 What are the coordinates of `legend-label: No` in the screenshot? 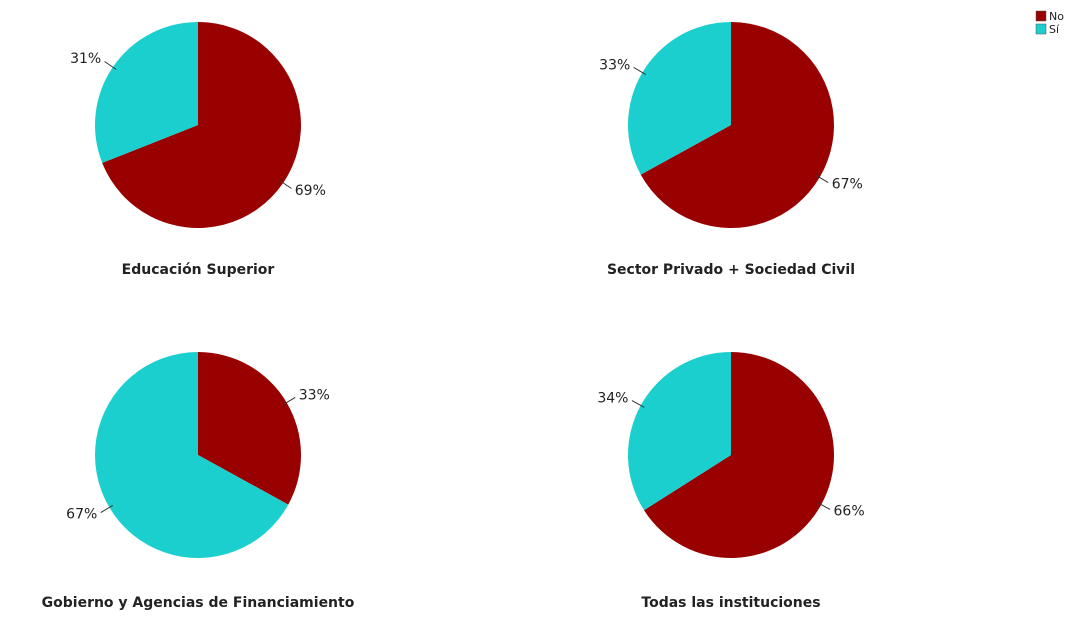 It's located at (1056, 16).